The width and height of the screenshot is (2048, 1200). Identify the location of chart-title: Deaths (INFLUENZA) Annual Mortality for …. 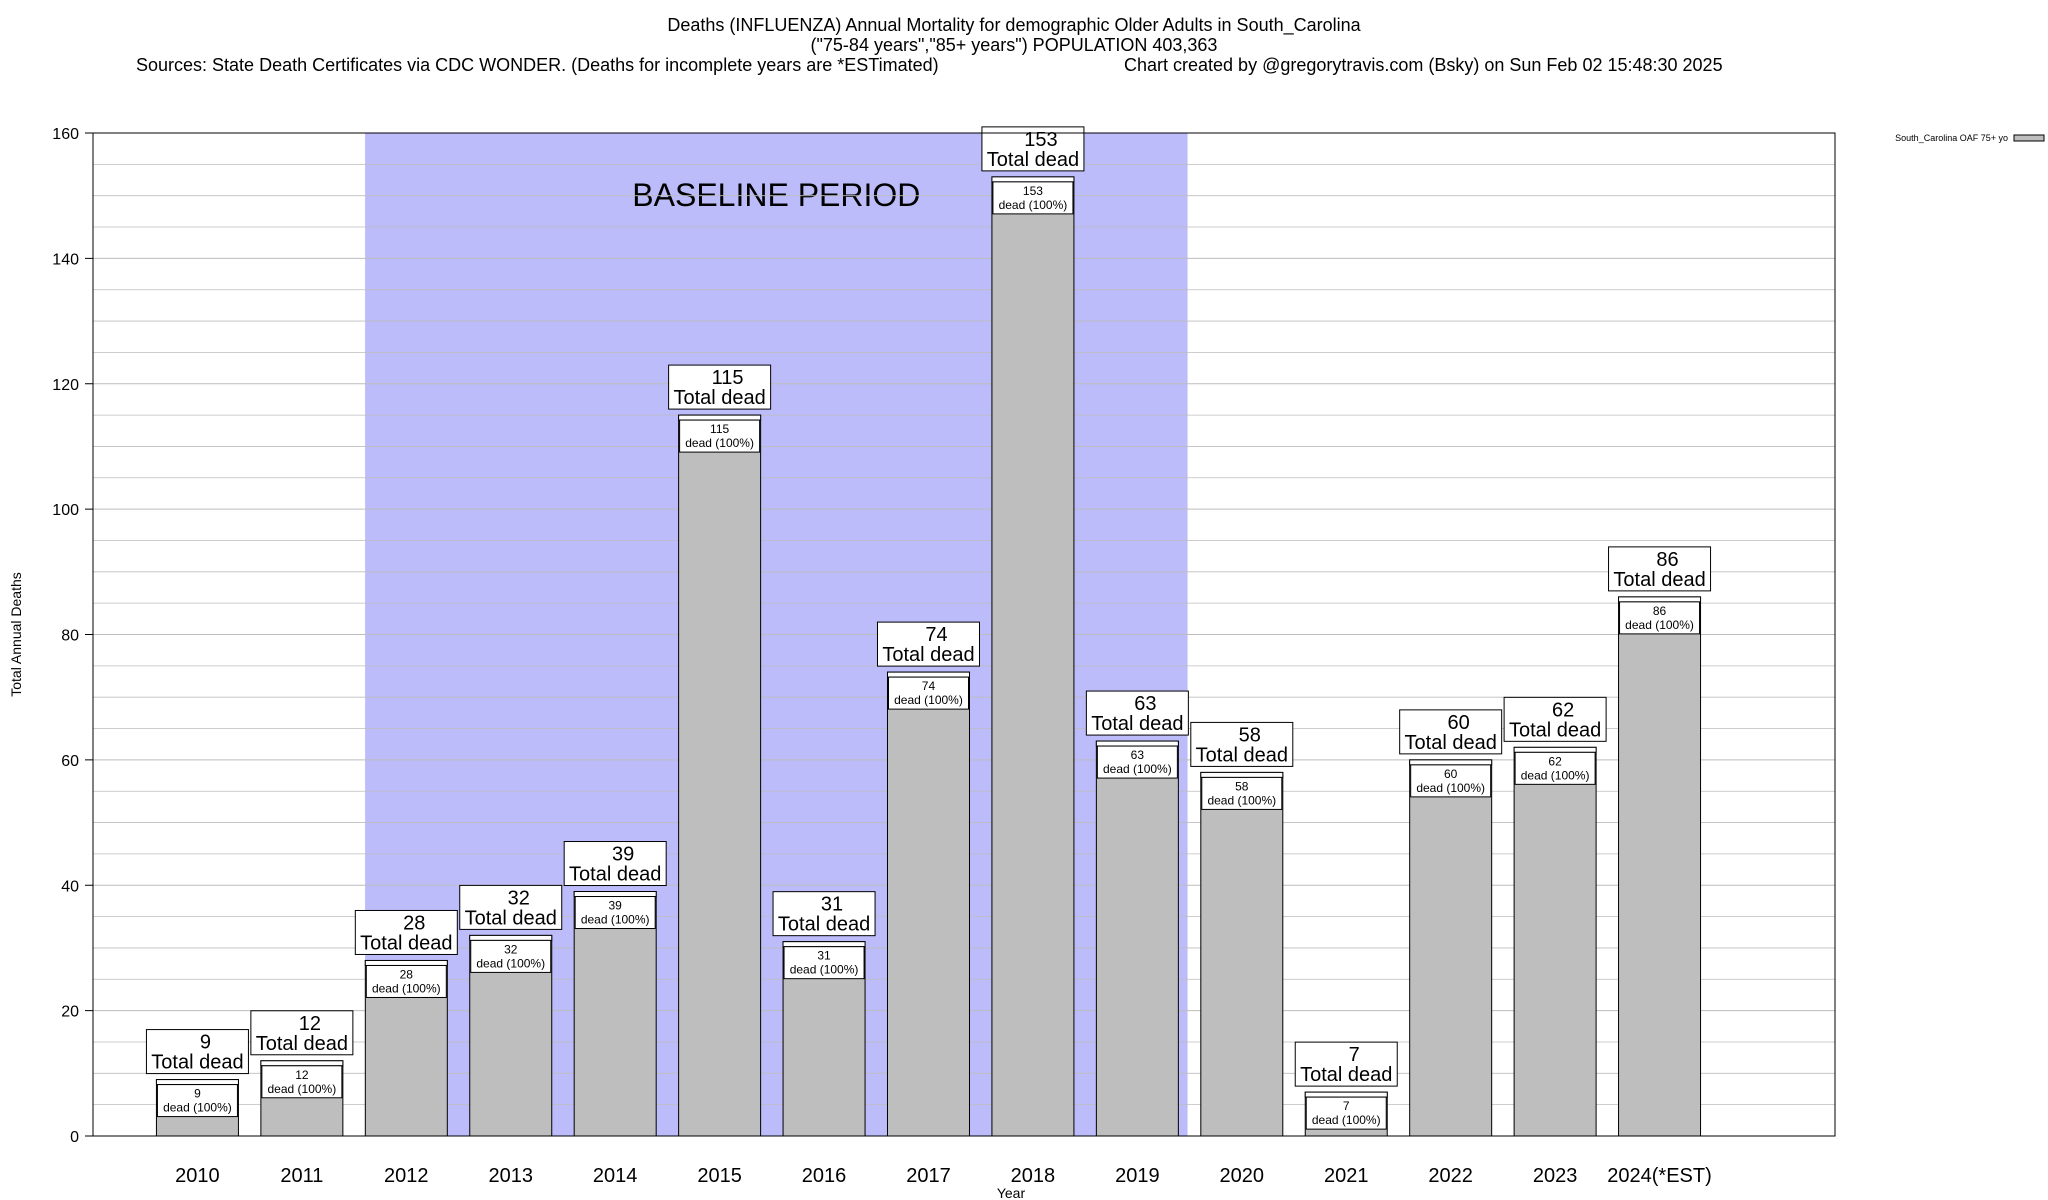
(1014, 25).